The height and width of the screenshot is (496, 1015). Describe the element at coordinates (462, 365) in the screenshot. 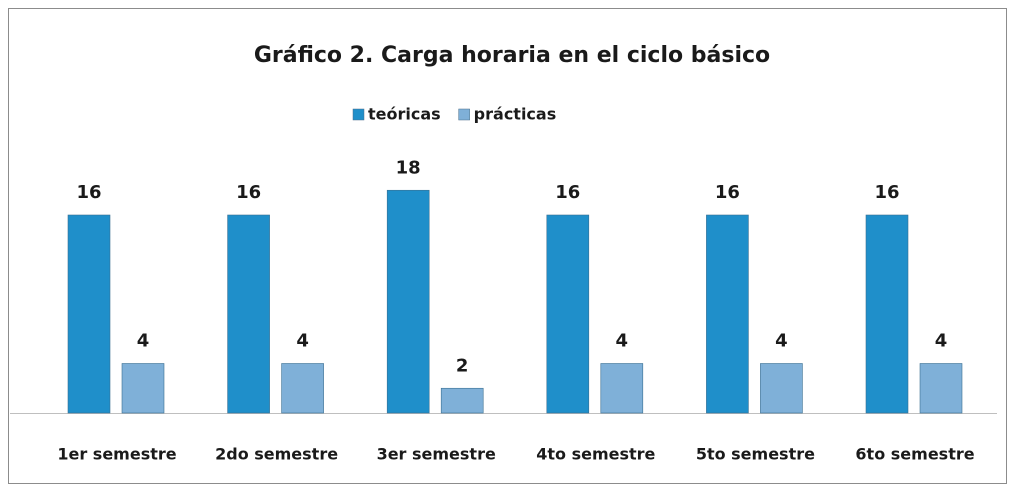

I see `data-label: 2` at that location.